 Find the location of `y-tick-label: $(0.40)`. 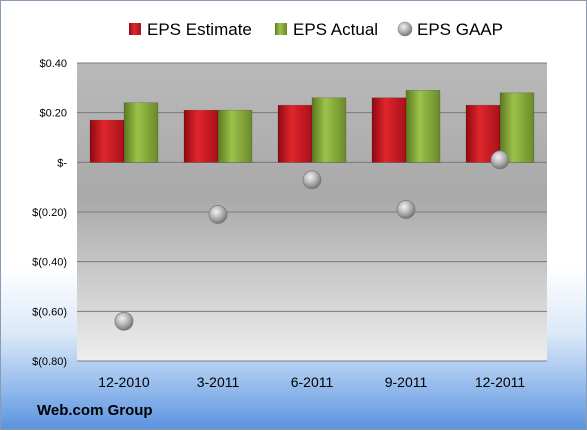

y-tick-label: $(0.40) is located at coordinates (49, 263).